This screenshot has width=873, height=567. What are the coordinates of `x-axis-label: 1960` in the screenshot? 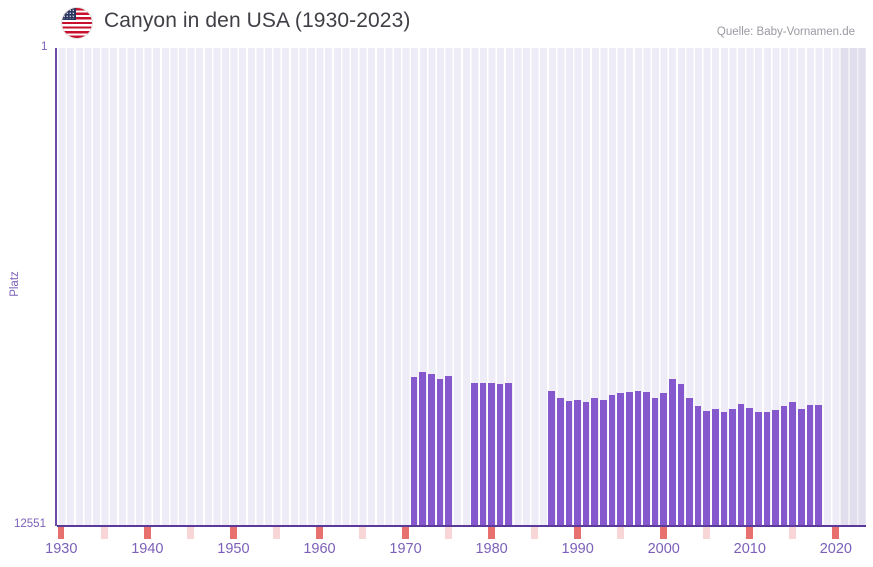 It's located at (319, 549).